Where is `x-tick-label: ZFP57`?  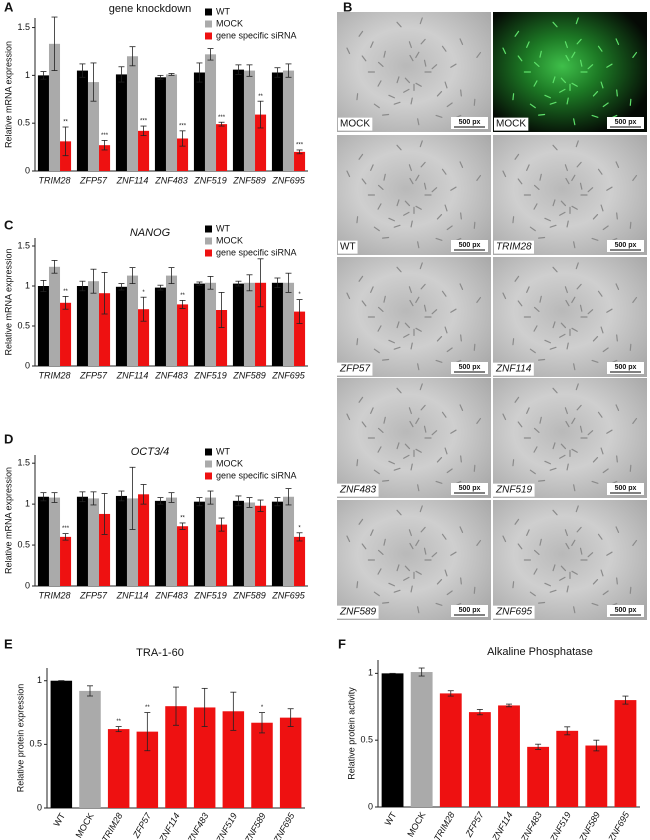 x-tick-label: ZFP57 is located at coordinates (141, 825).